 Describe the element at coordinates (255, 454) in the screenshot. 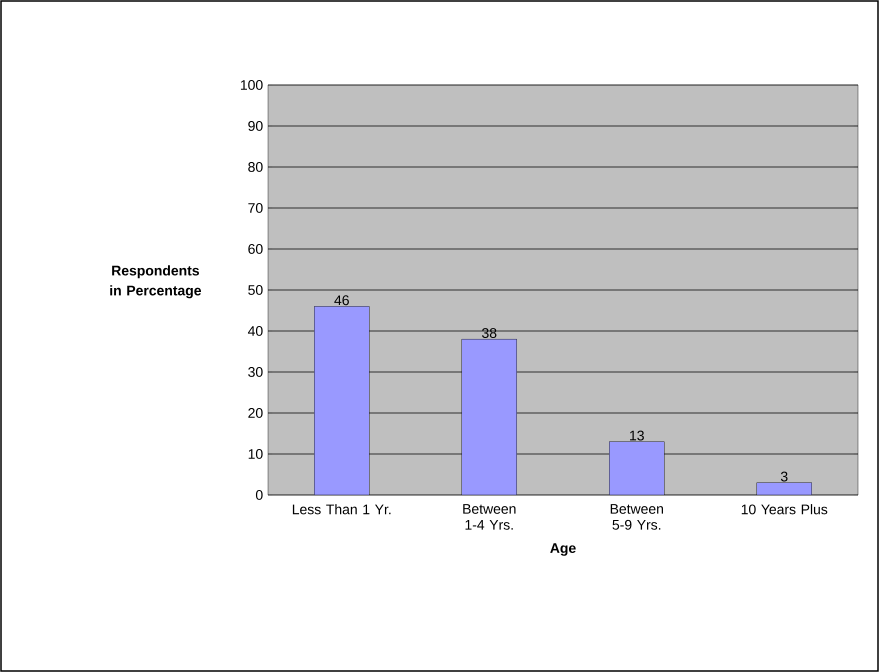

I see `y-tick-label: 10` at that location.